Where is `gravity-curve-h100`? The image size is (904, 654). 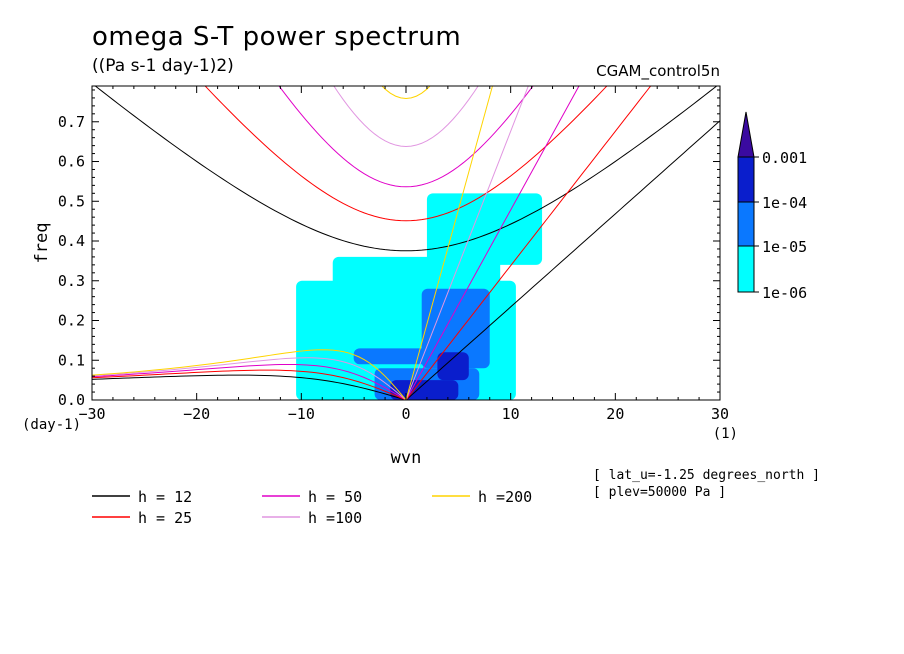 gravity-curve-h100 is located at coordinates (406, 116).